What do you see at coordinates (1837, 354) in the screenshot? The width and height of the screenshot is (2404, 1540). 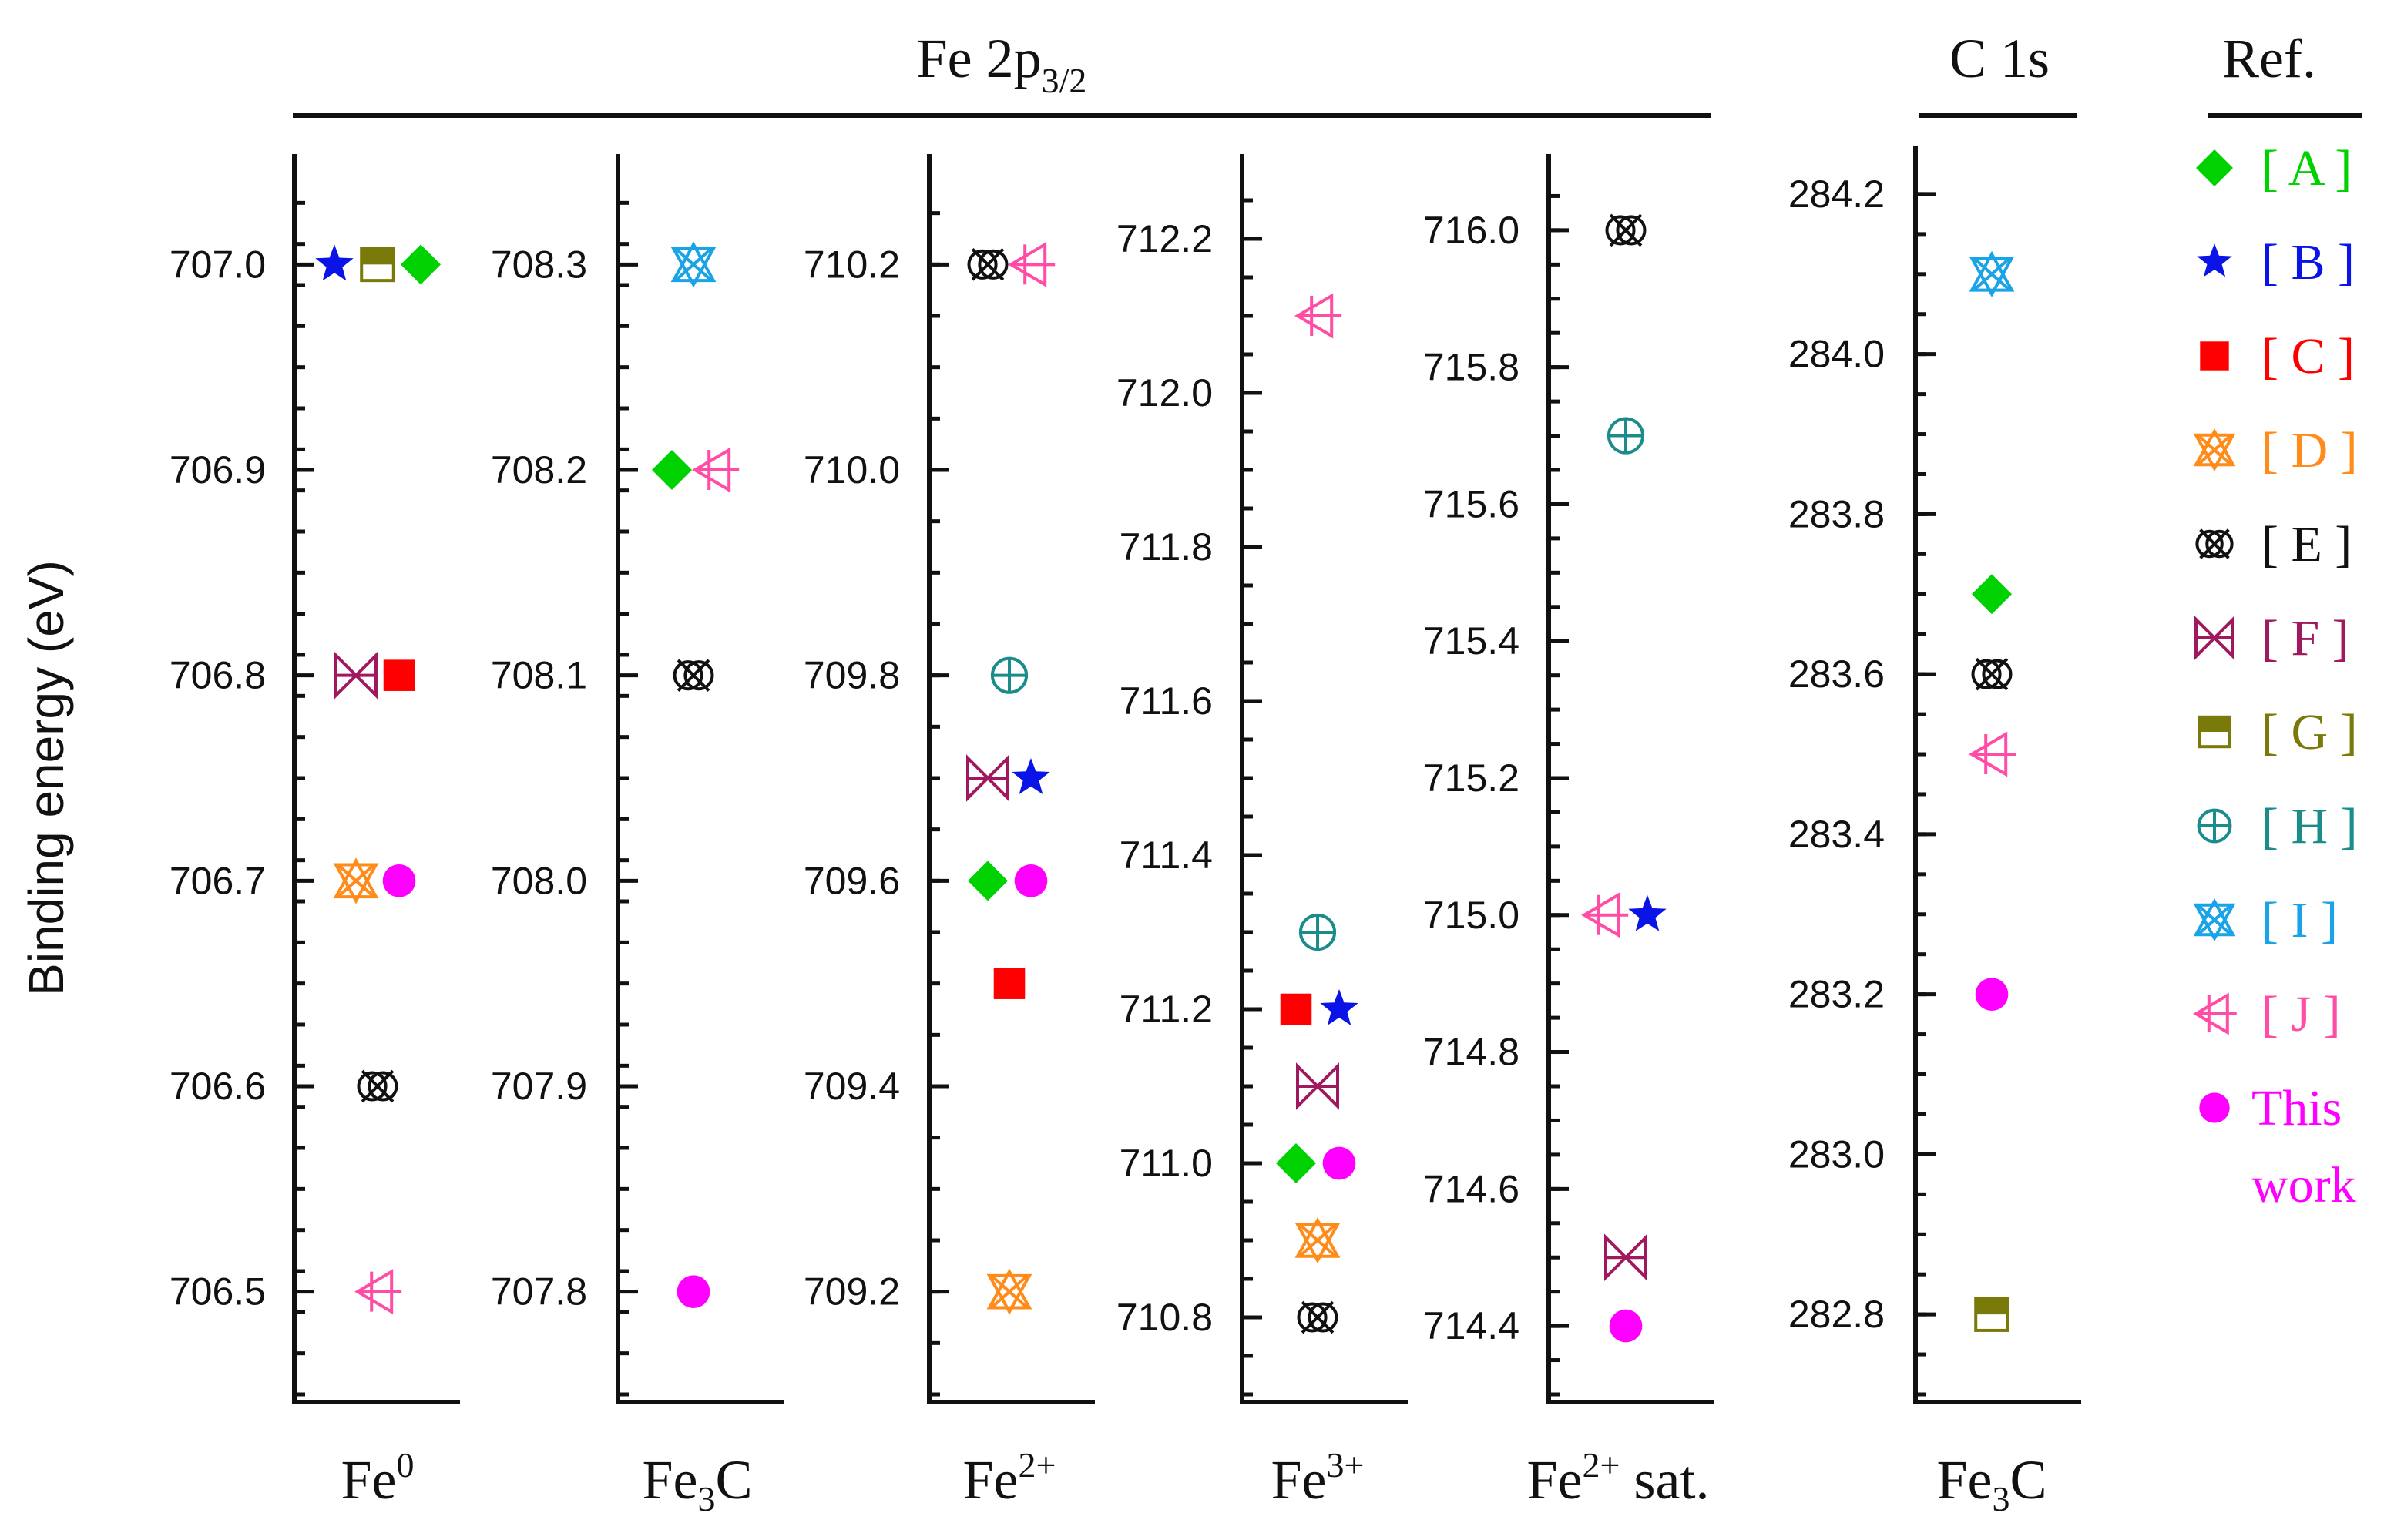 I see `tick-label-c1s_fe3c: 284.0` at bounding box center [1837, 354].